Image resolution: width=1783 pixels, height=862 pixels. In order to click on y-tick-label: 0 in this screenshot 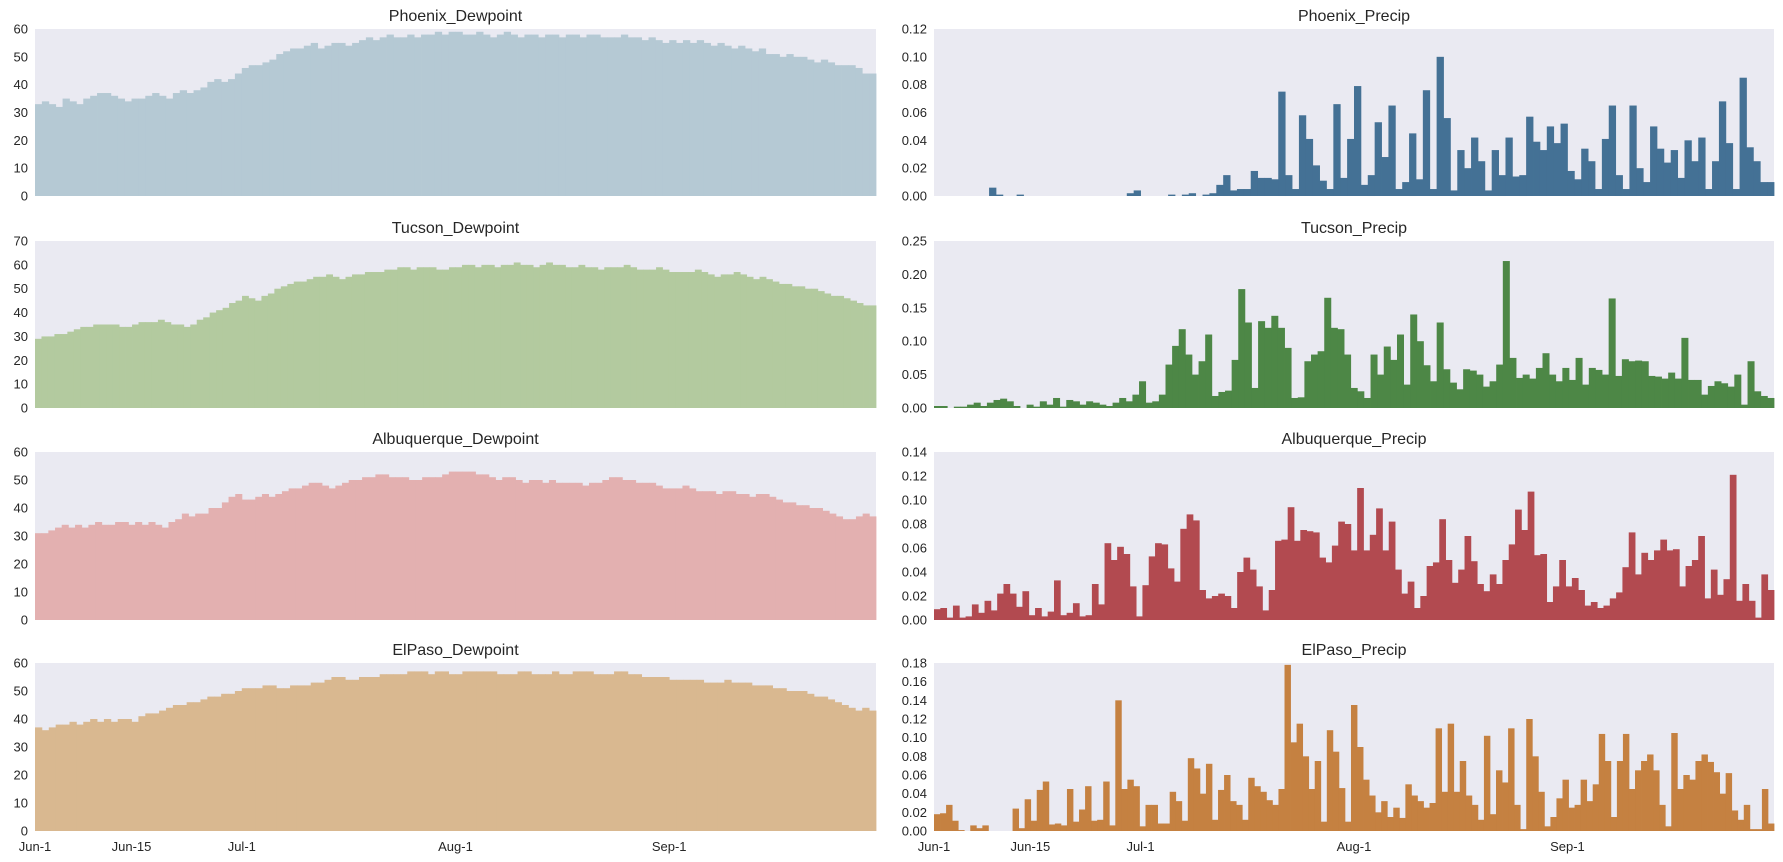, I will do `click(24, 831)`.